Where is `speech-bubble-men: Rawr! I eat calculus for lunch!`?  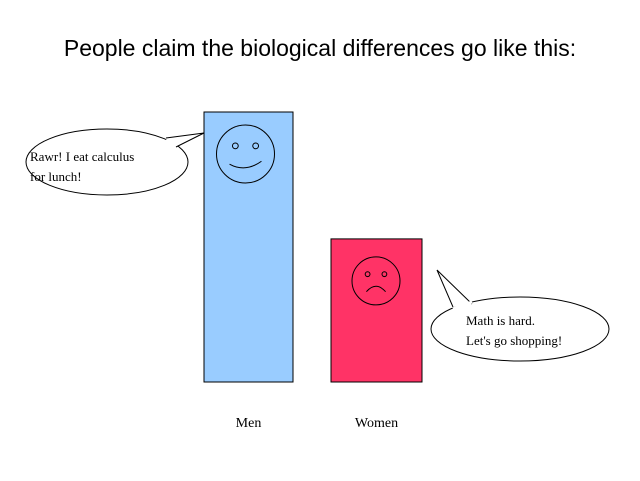
speech-bubble-men: Rawr! I eat calculus for lunch! is located at coordinates (115, 162).